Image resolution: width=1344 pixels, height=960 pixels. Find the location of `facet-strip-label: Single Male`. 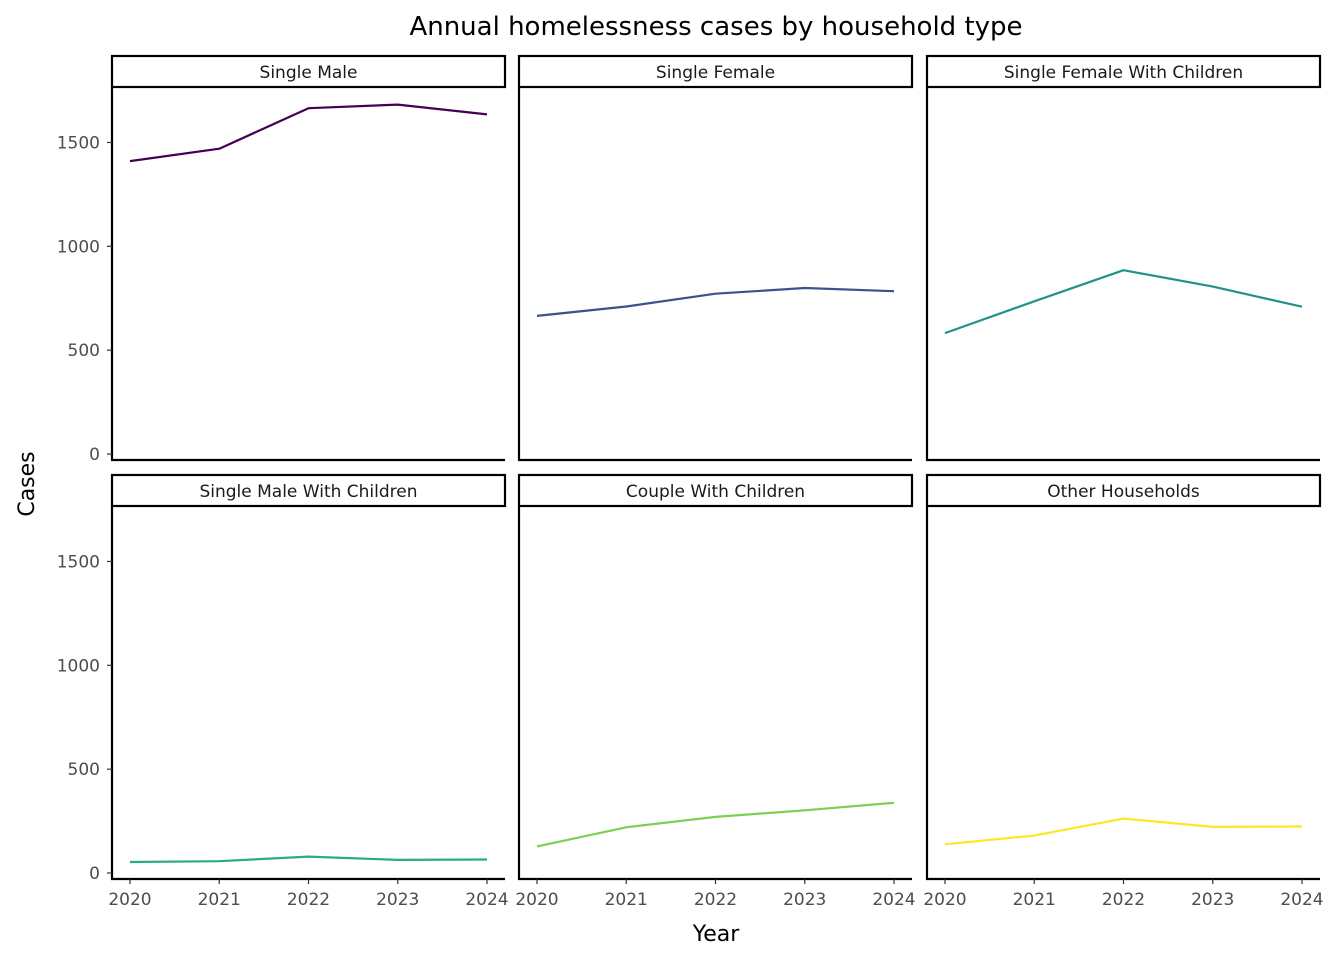

facet-strip-label: Single Male is located at coordinates (309, 73).